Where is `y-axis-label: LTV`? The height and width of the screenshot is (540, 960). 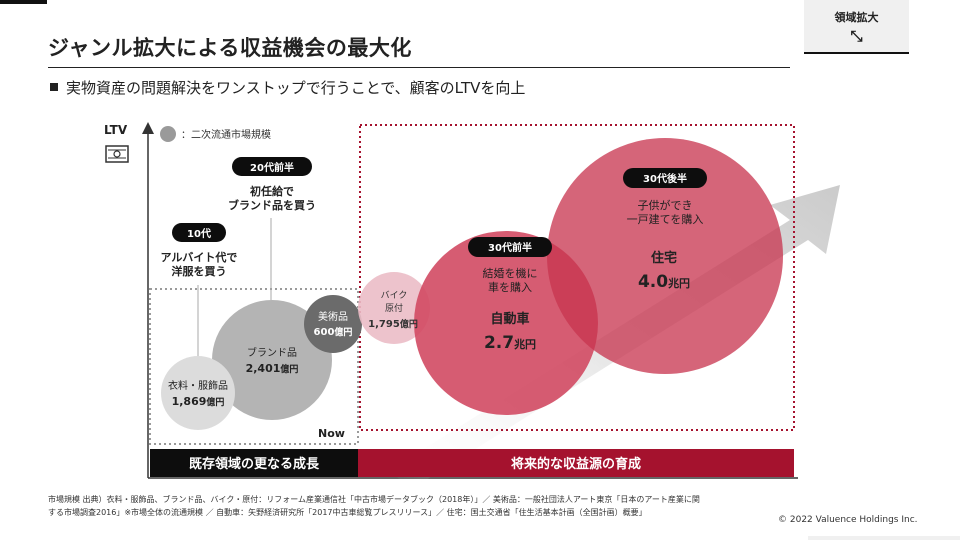 y-axis-label: LTV is located at coordinates (116, 130).